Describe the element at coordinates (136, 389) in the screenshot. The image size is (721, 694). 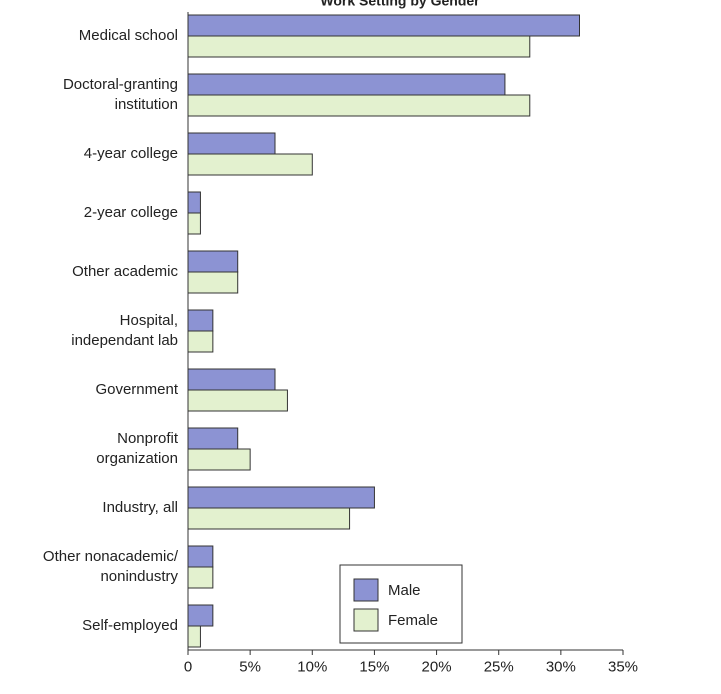
I see `y-tick-label: Government` at that location.